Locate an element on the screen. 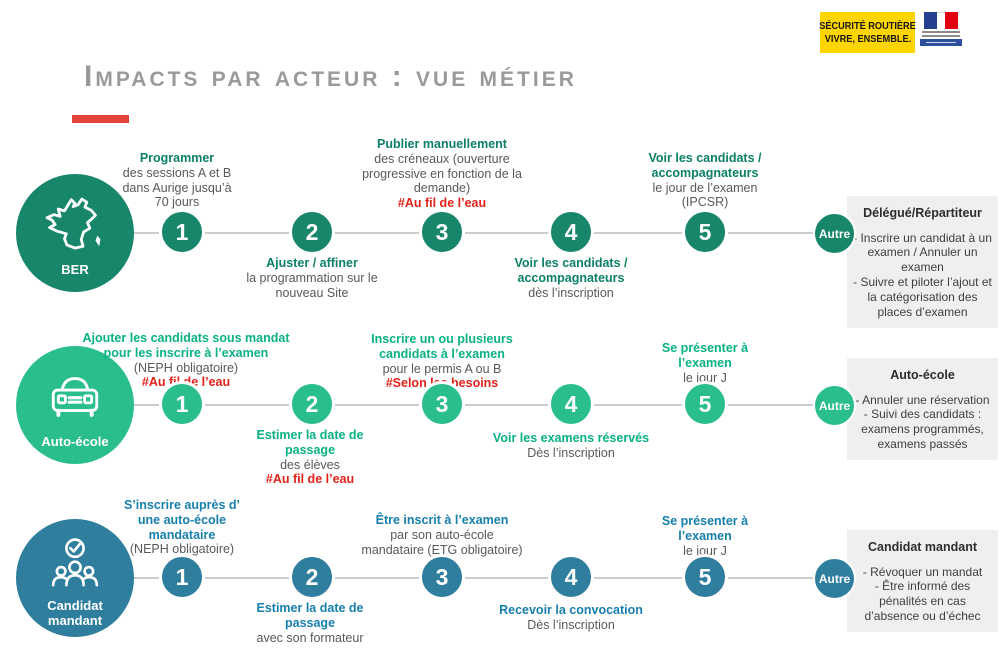 Image resolution: width=1000 pixels, height=655 pixels. people-clock-icon is located at coordinates (75, 562).